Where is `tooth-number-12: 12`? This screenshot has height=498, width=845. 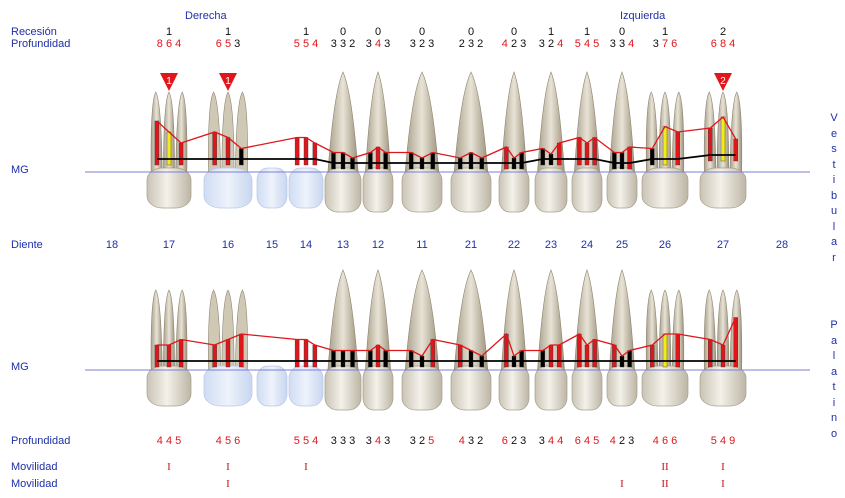 tooth-number-12: 12 is located at coordinates (378, 245).